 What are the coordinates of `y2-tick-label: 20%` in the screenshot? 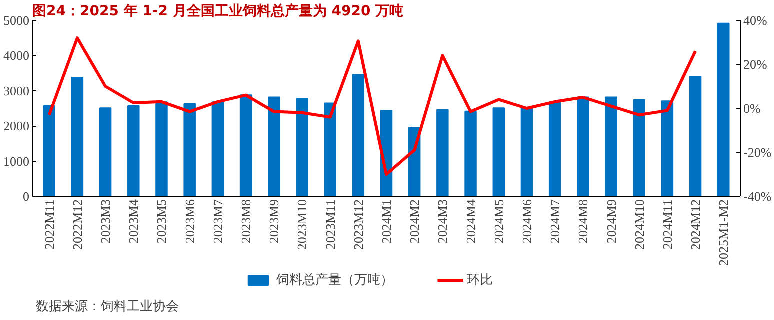 It's located at (756, 64).